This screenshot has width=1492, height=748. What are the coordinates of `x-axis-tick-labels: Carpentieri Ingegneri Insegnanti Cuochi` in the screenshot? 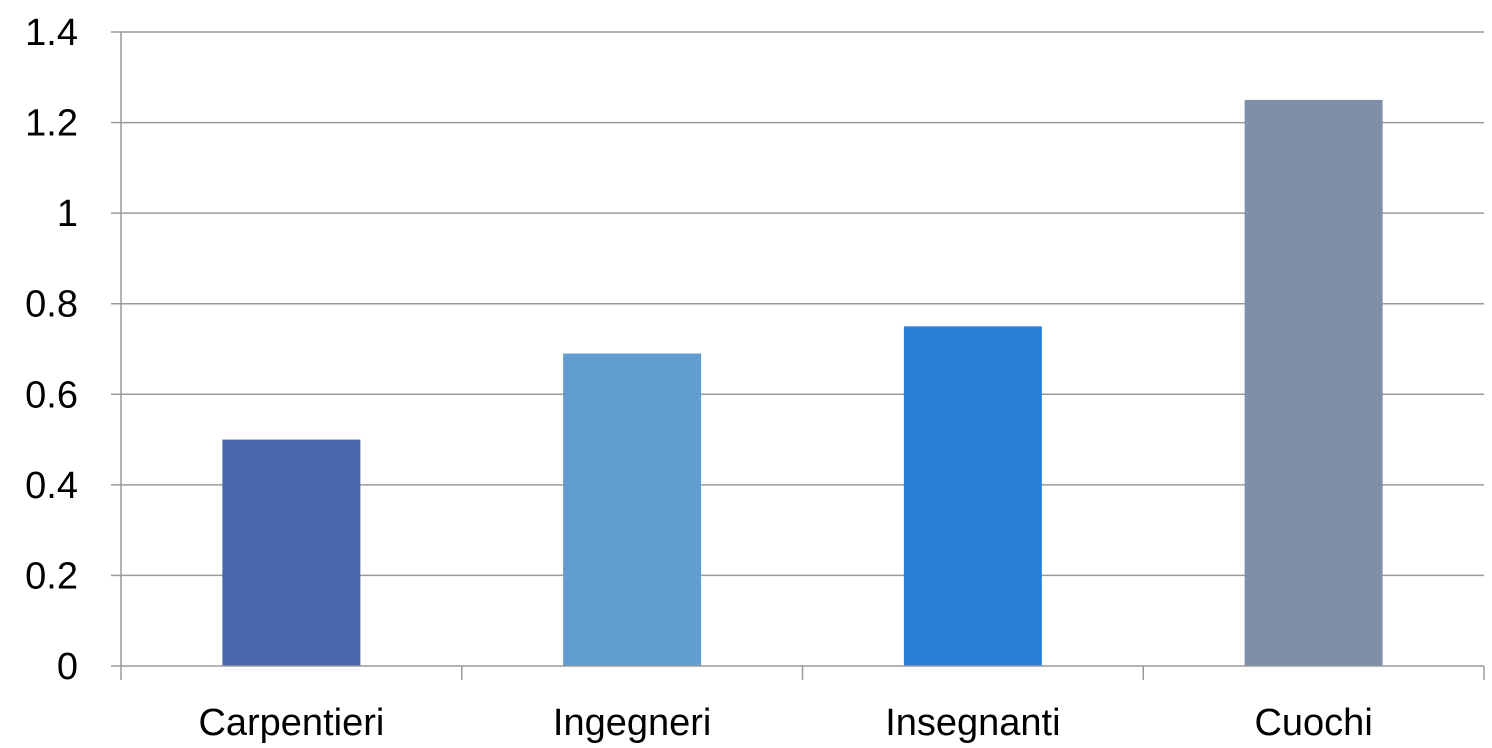 It's located at (785, 723).